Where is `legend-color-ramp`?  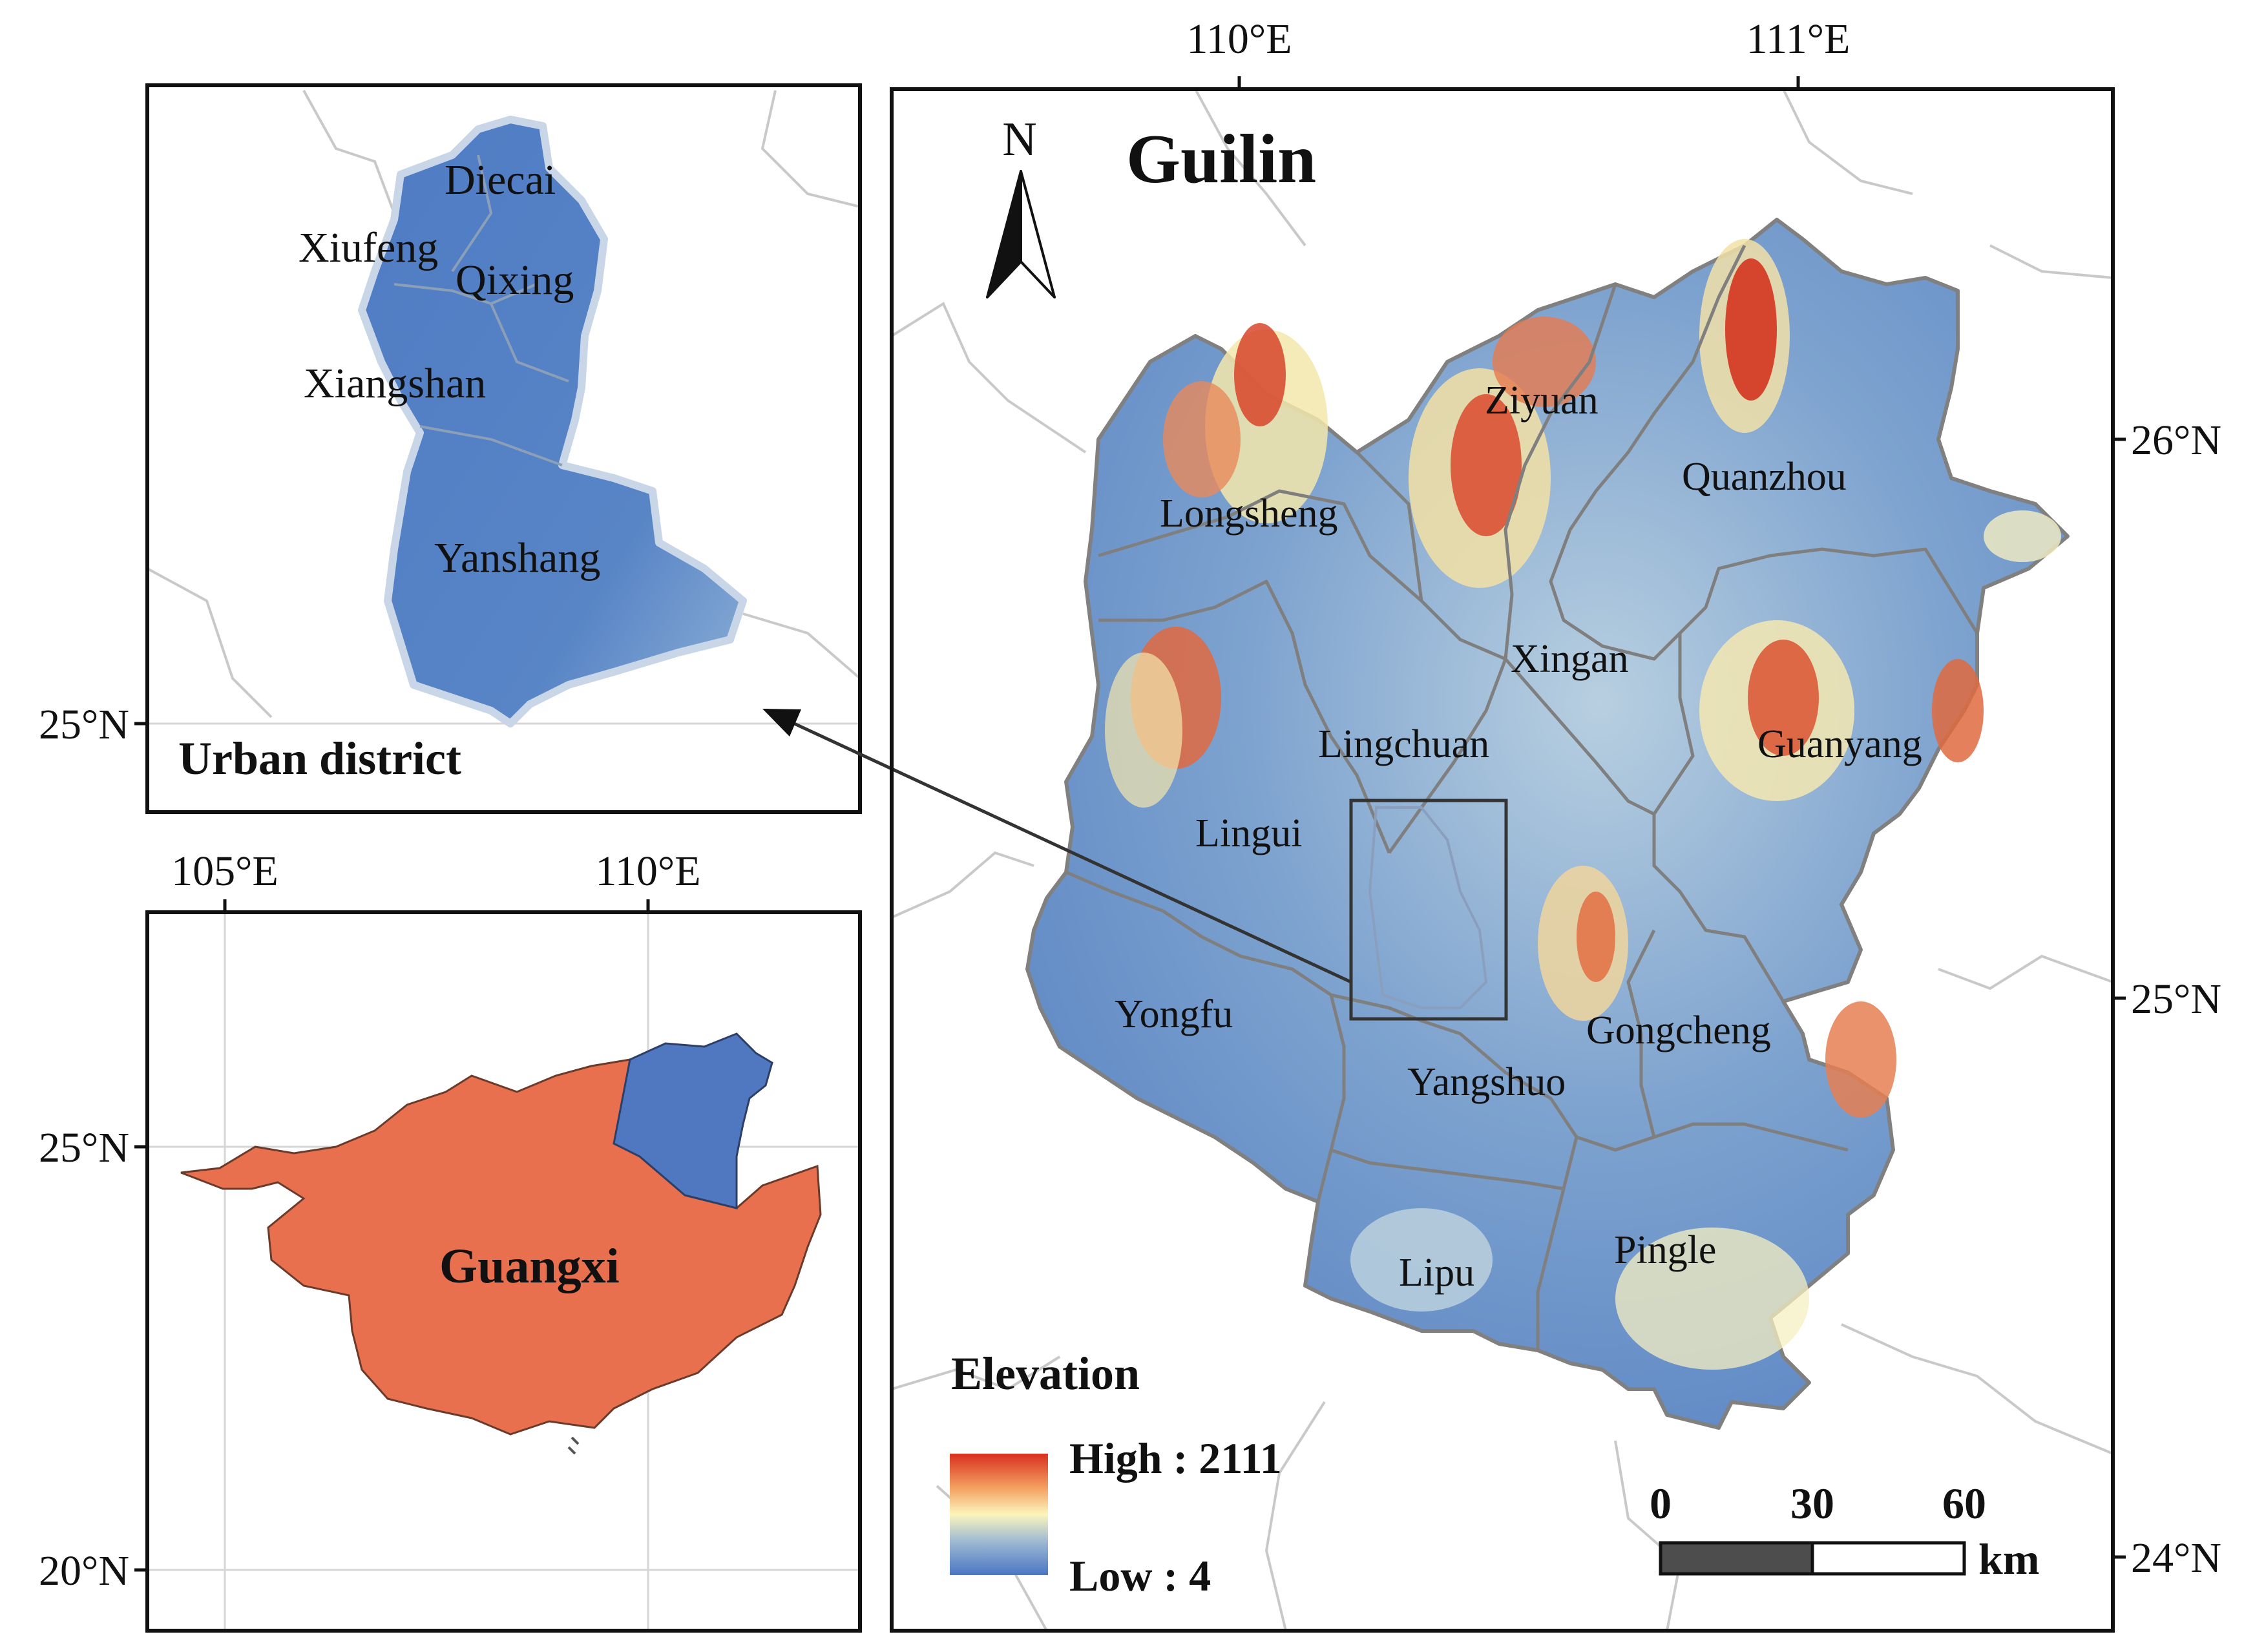 legend-color-ramp is located at coordinates (999, 1514).